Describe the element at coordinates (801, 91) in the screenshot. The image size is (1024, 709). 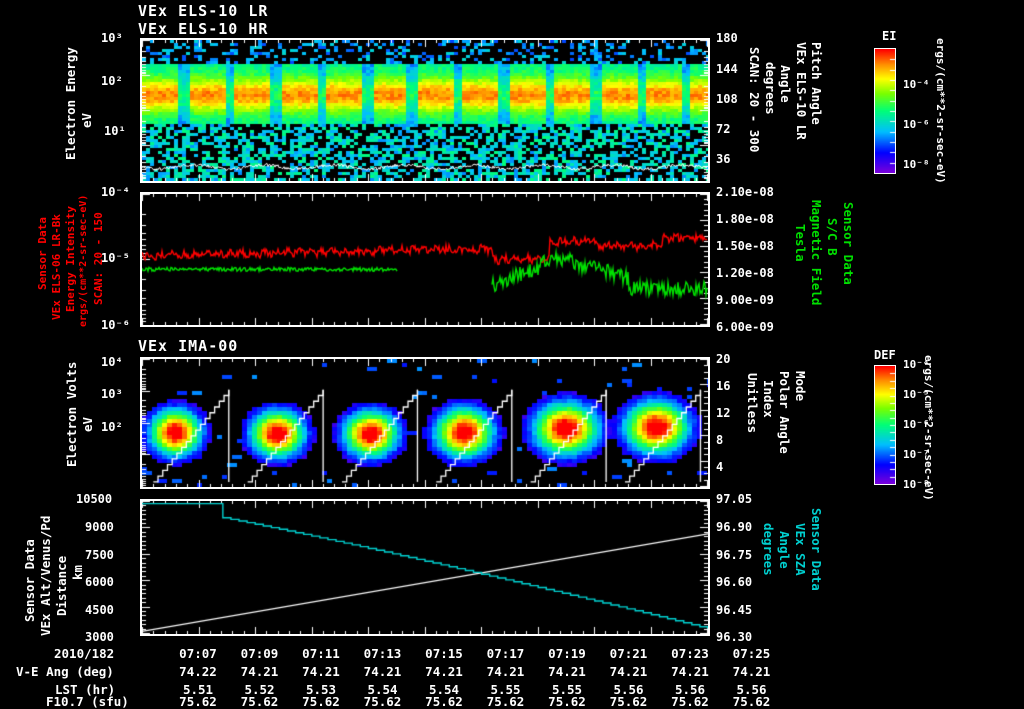
I see `panel1-right-label-2: VEx ELS-10 LR` at that location.